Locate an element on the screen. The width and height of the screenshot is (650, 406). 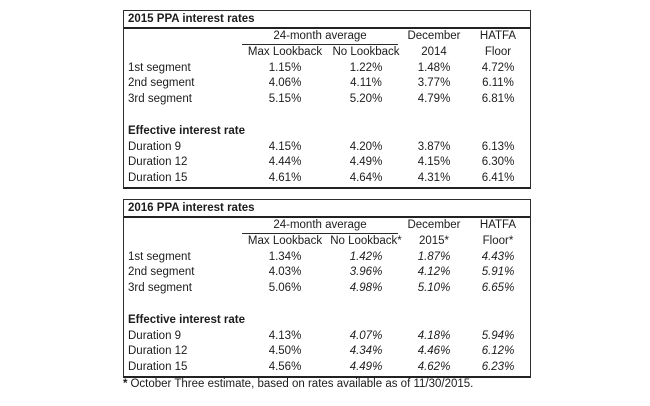
rate-value-estimate: 4.12% is located at coordinates (434, 272).